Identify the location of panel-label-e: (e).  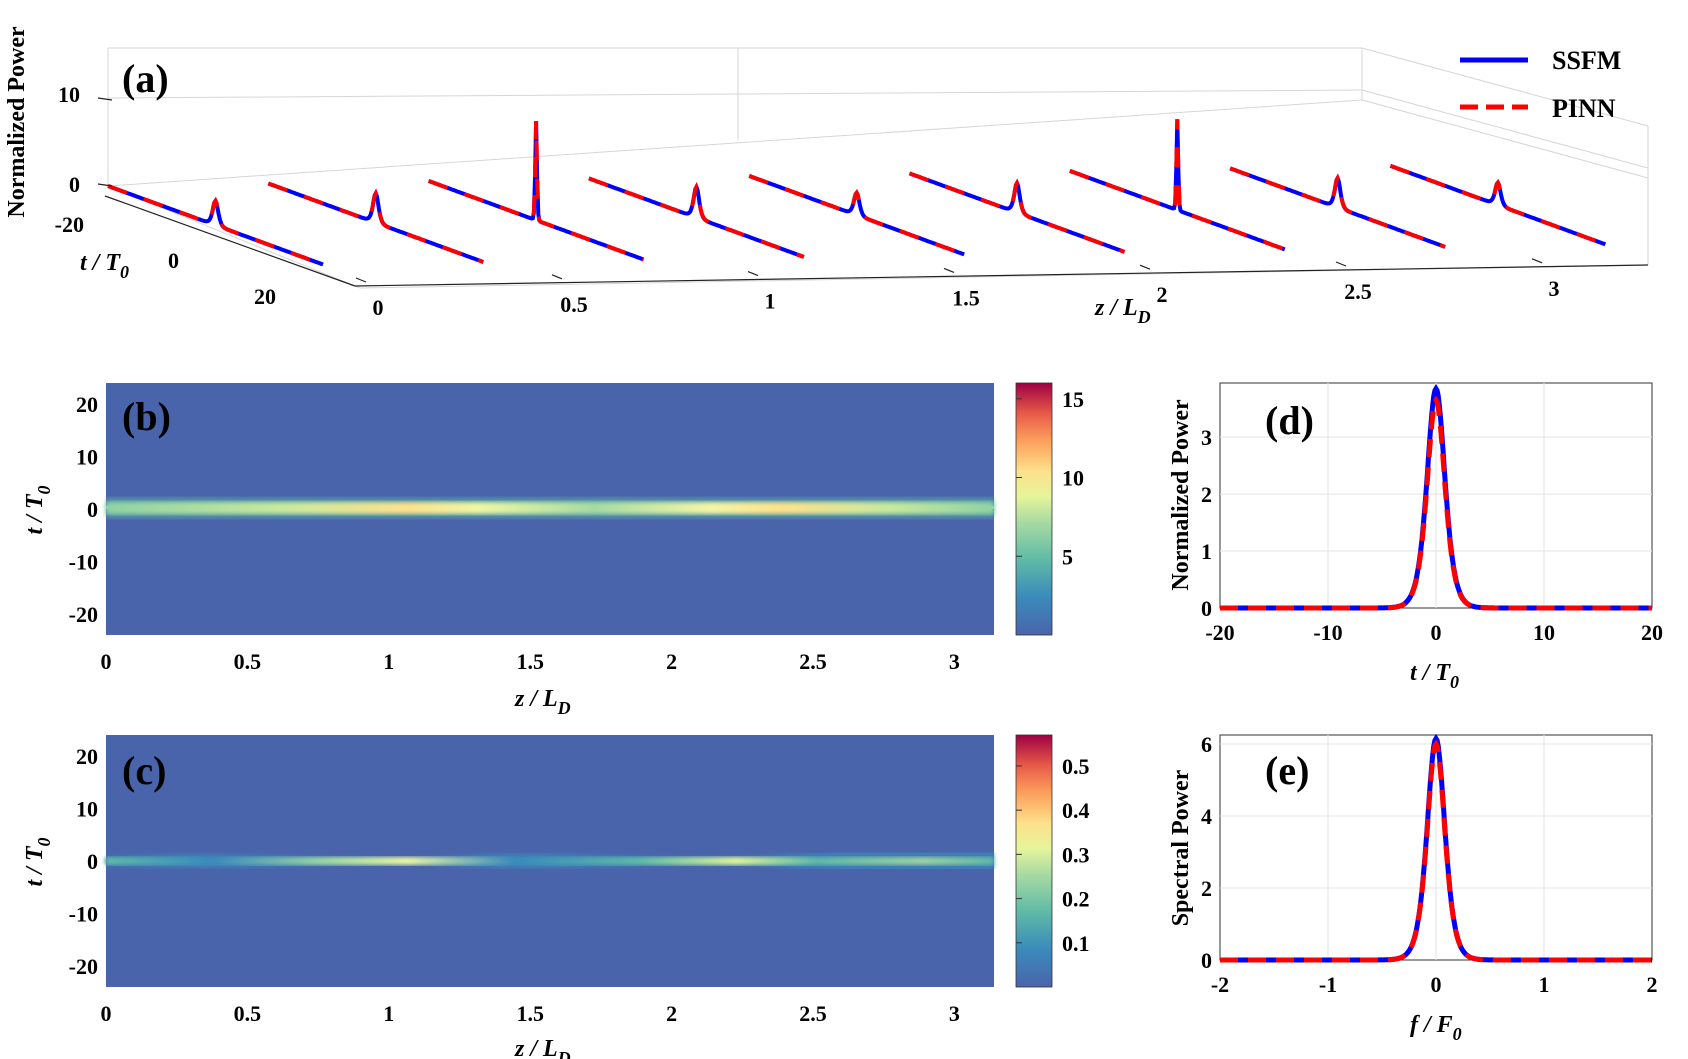
(1287, 770).